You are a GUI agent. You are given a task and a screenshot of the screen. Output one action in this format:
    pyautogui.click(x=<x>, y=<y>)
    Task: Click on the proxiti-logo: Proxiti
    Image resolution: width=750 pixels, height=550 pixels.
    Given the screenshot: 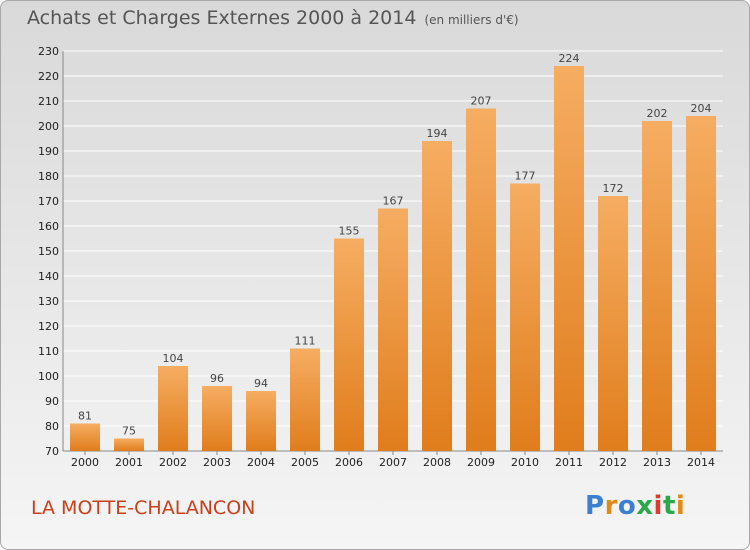 What is the action you would take?
    pyautogui.click(x=635, y=506)
    